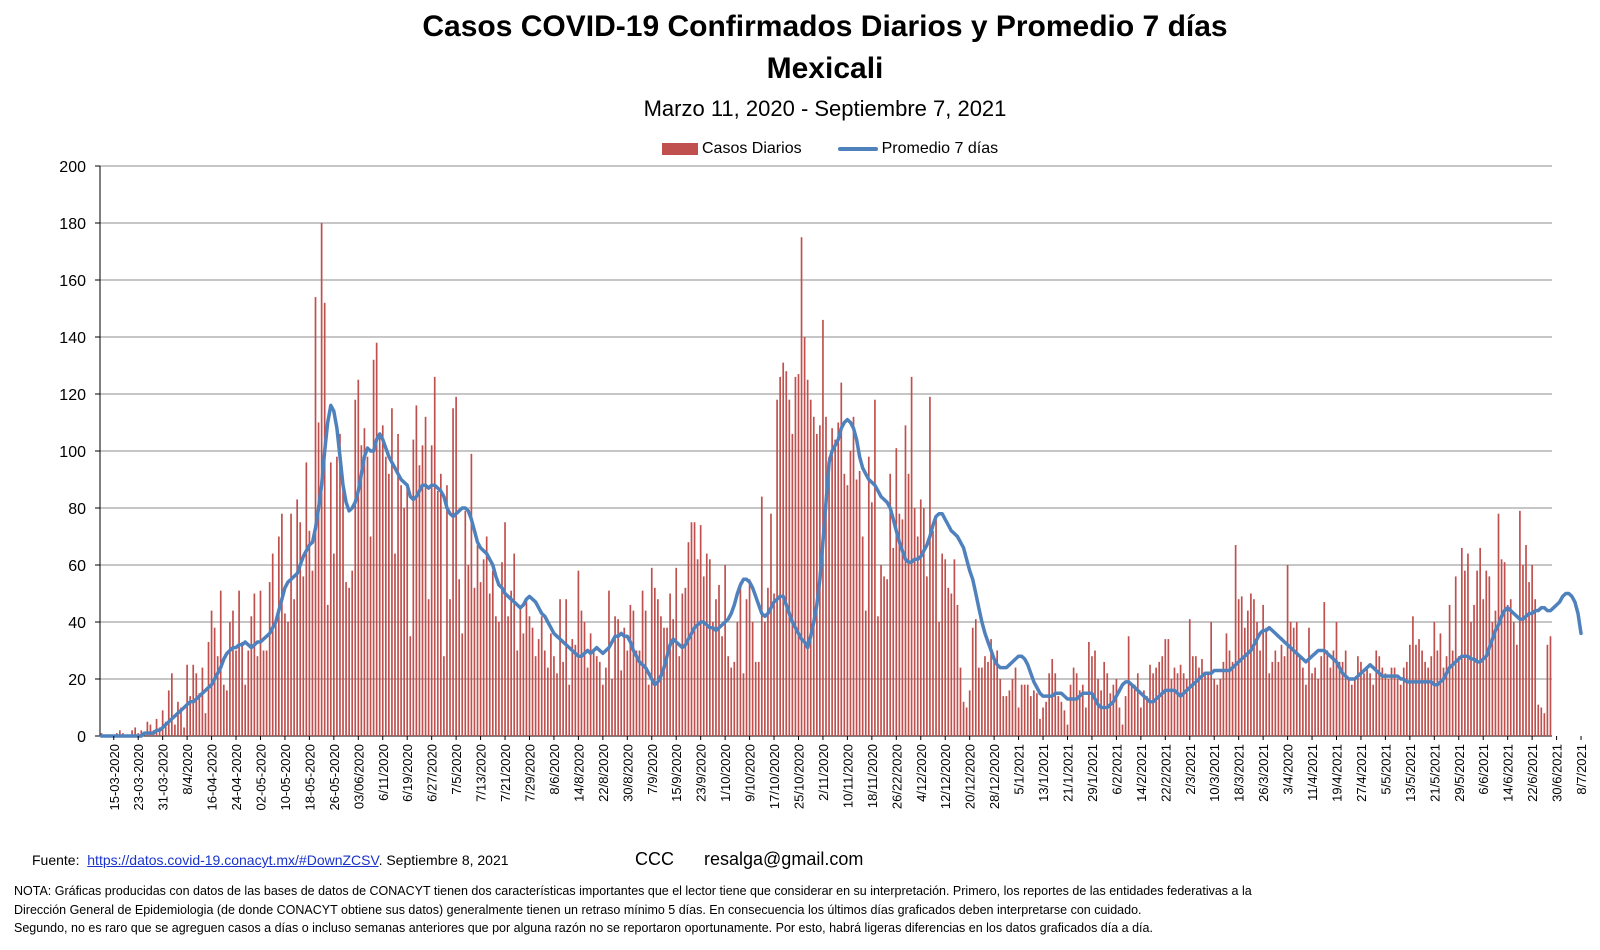  Describe the element at coordinates (652, 769) in the screenshot. I see `x-tick-label: 7/9/2020` at that location.